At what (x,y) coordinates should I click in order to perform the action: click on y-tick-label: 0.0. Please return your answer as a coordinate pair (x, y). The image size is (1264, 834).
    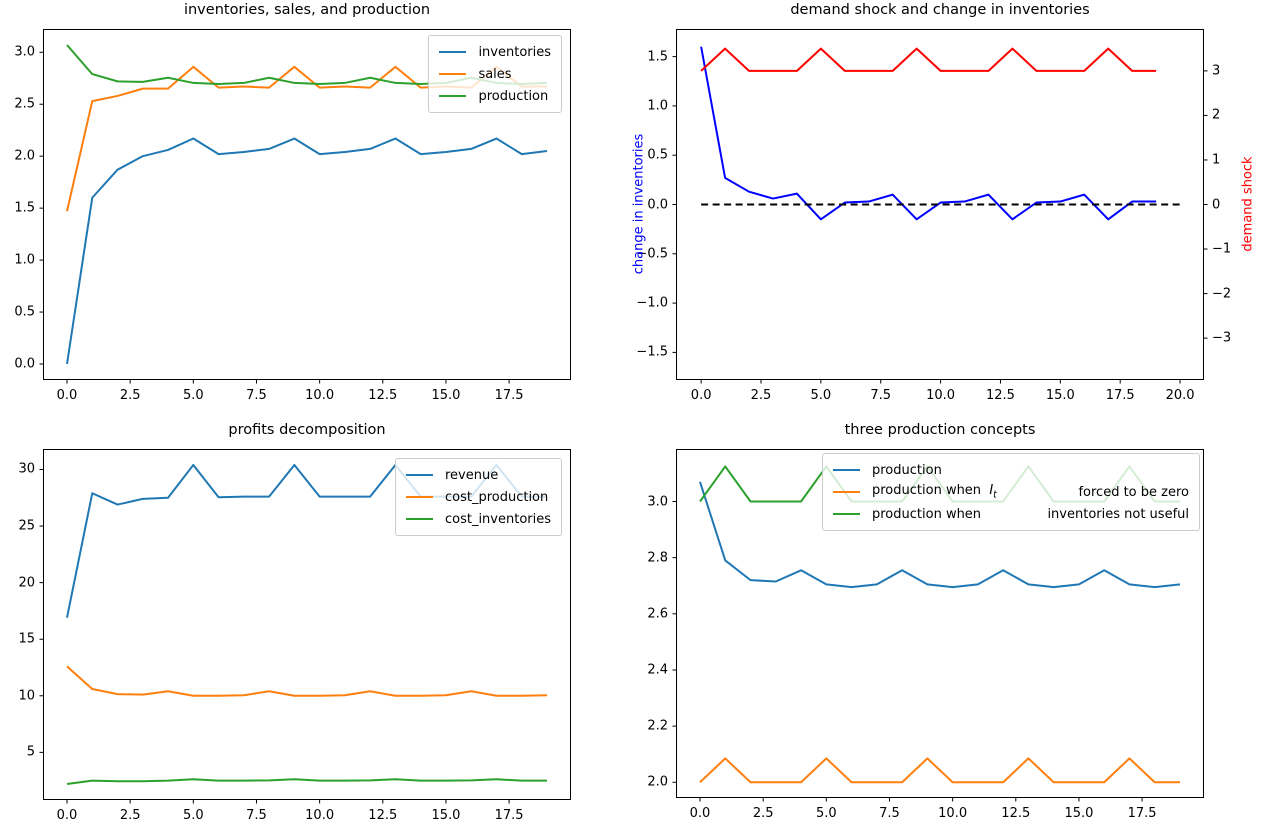
    Looking at the image, I should click on (657, 204).